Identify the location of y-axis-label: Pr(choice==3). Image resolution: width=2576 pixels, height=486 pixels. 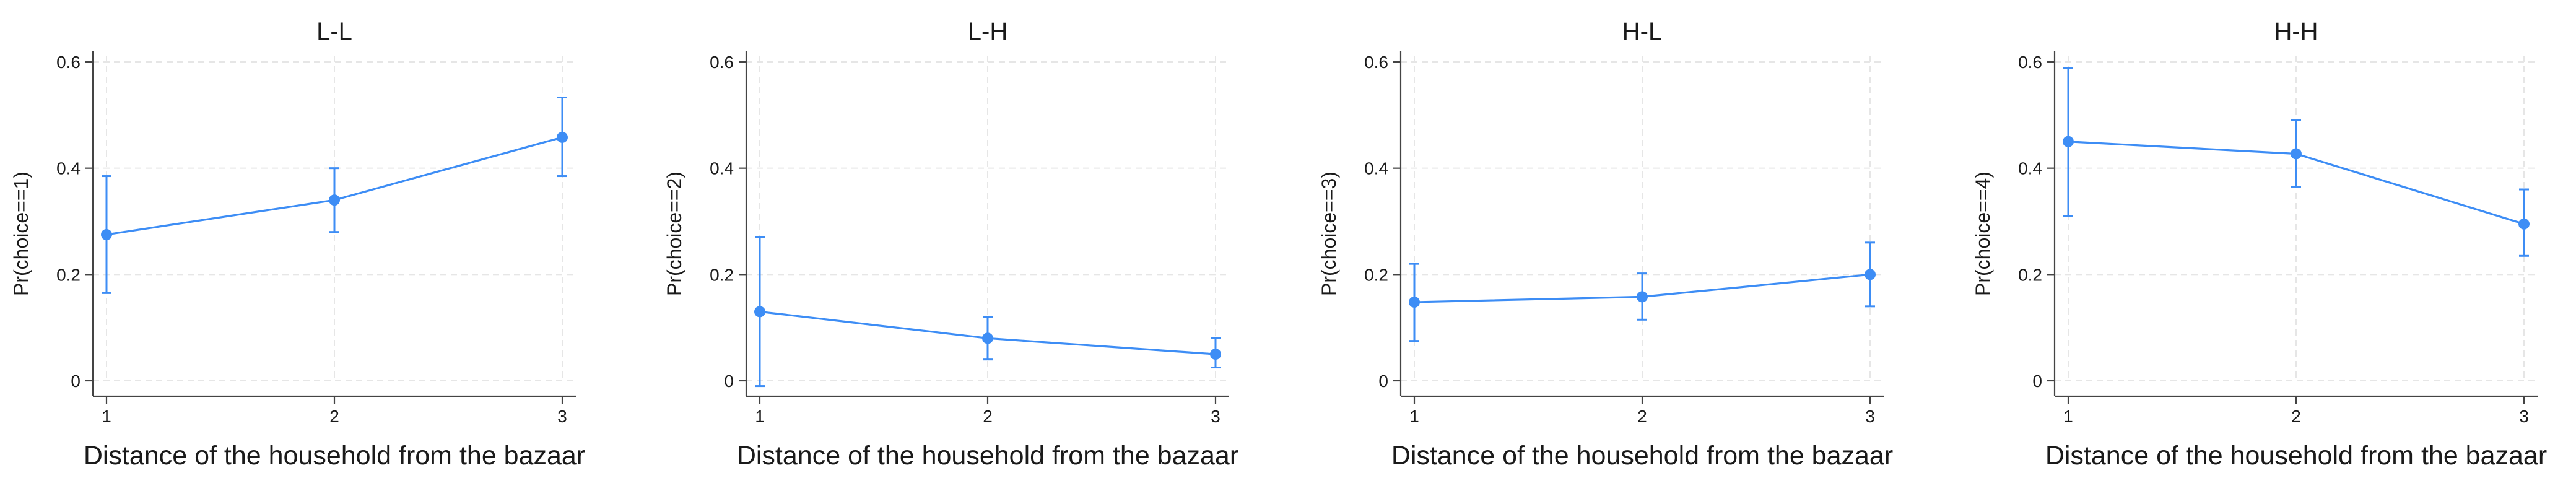
(1329, 233).